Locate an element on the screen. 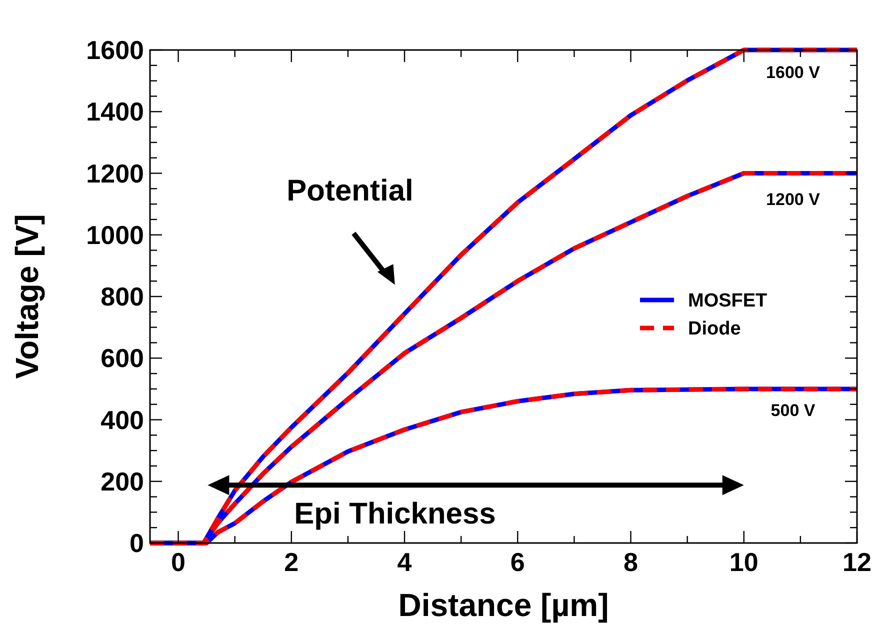  x-tick-label: 6 is located at coordinates (517, 562).